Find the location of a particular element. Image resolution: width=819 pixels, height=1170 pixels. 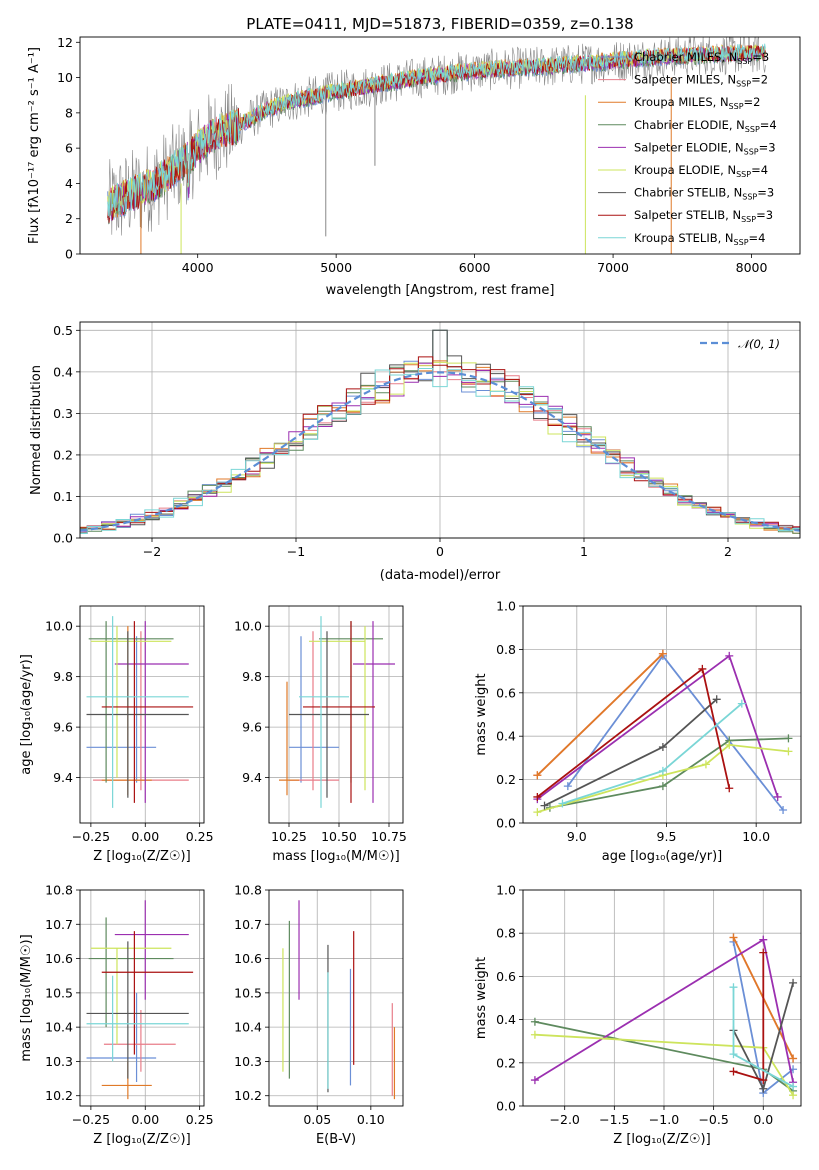

x-tick-label: −1.5 is located at coordinates (614, 1119).